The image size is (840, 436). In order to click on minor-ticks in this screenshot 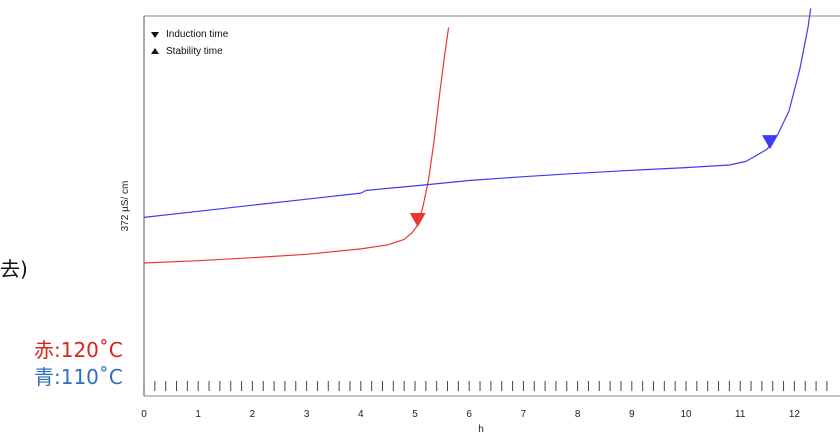, I will do `click(485, 386)`.